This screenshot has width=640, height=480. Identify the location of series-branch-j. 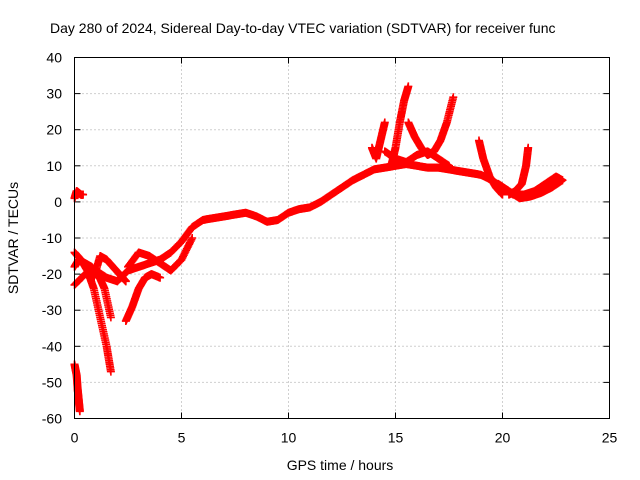
(431, 126).